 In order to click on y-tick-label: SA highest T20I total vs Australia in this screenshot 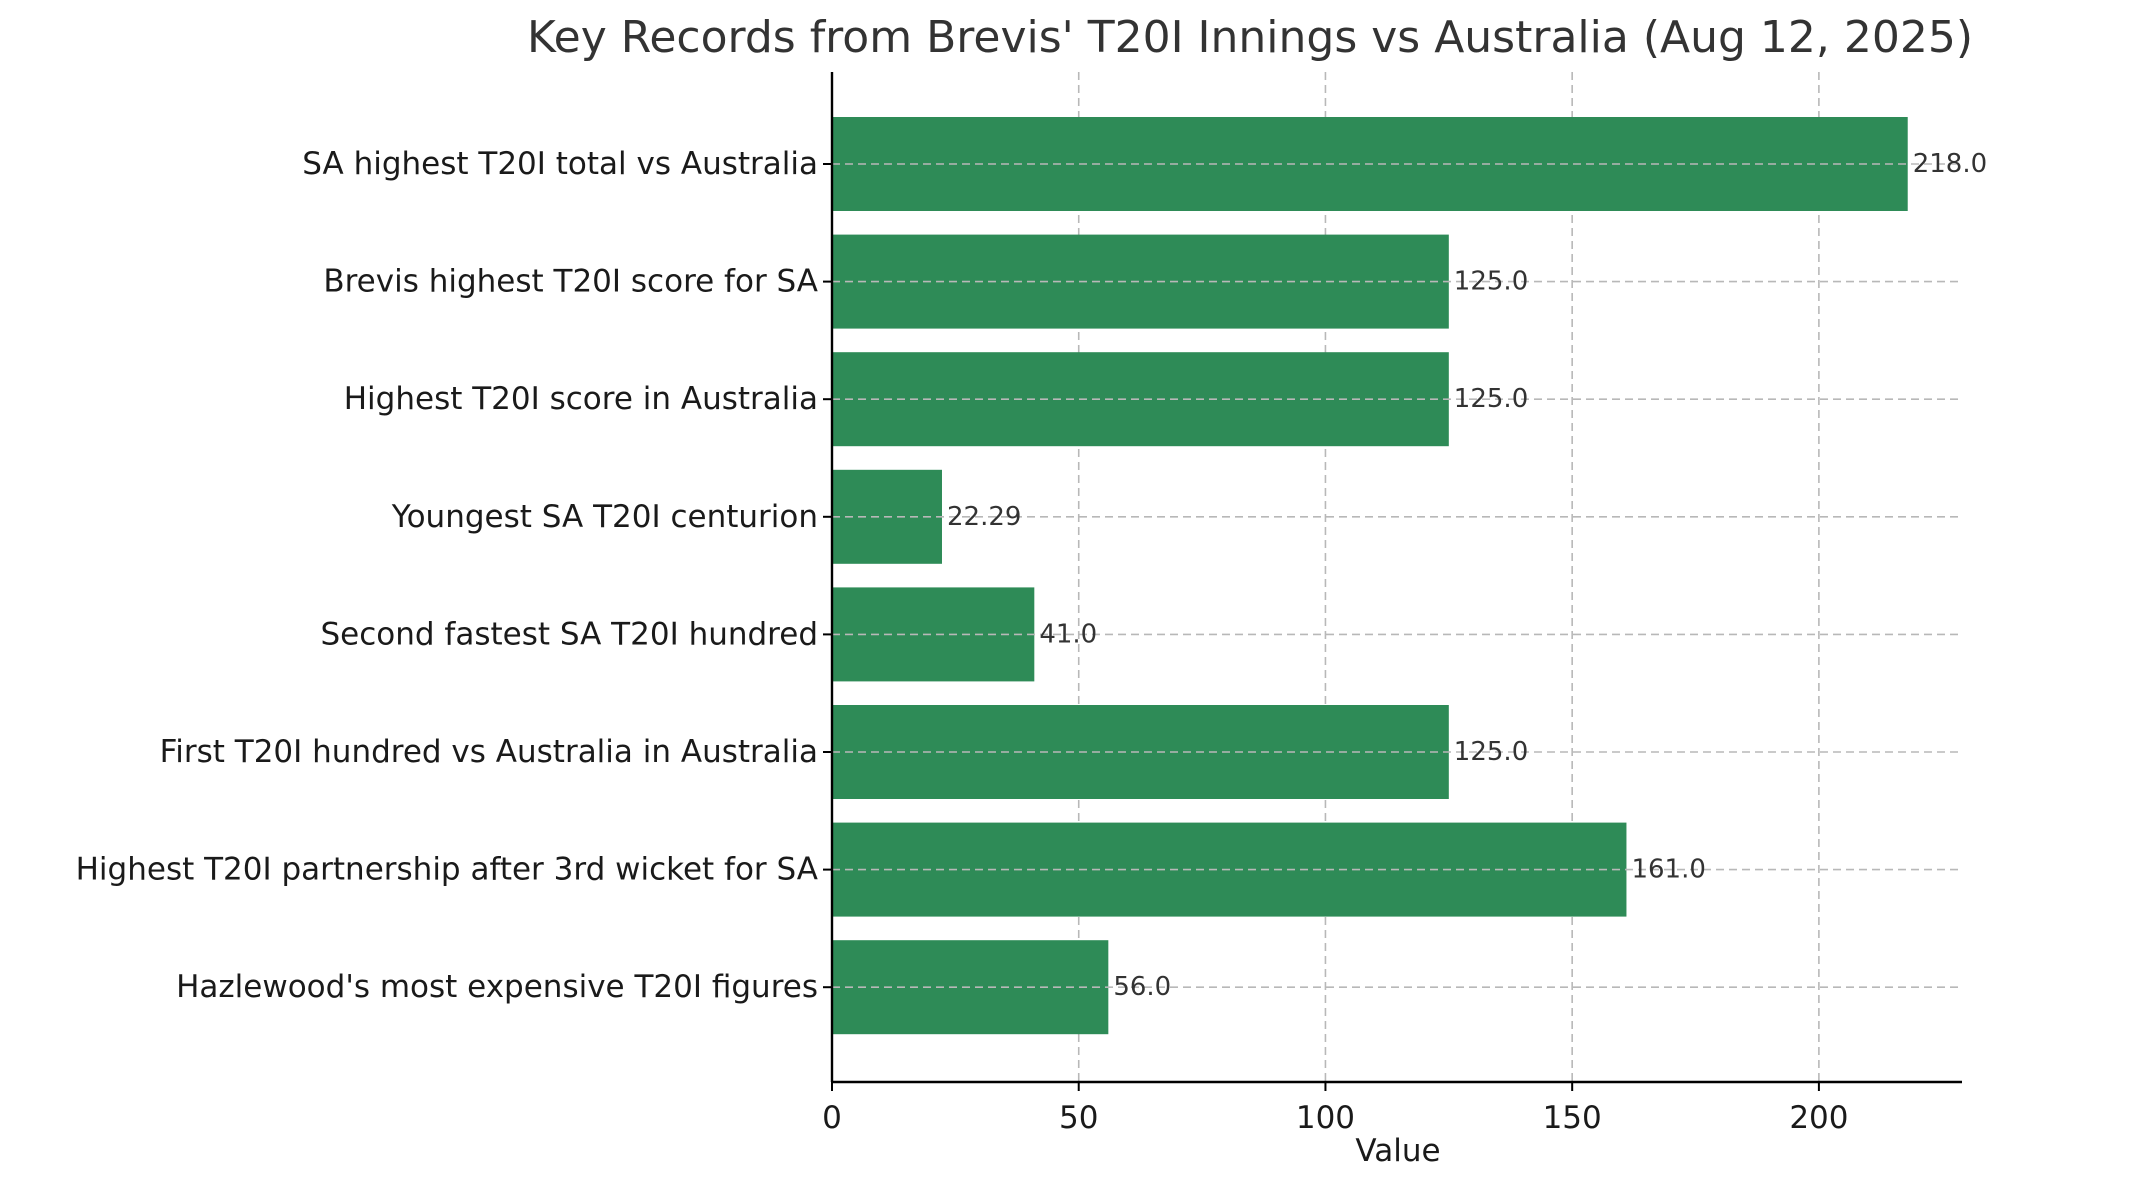, I will do `click(560, 164)`.